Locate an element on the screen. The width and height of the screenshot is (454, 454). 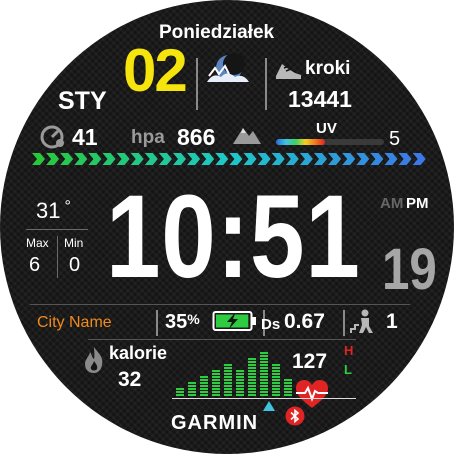
heart-high-label: H is located at coordinates (349, 350).